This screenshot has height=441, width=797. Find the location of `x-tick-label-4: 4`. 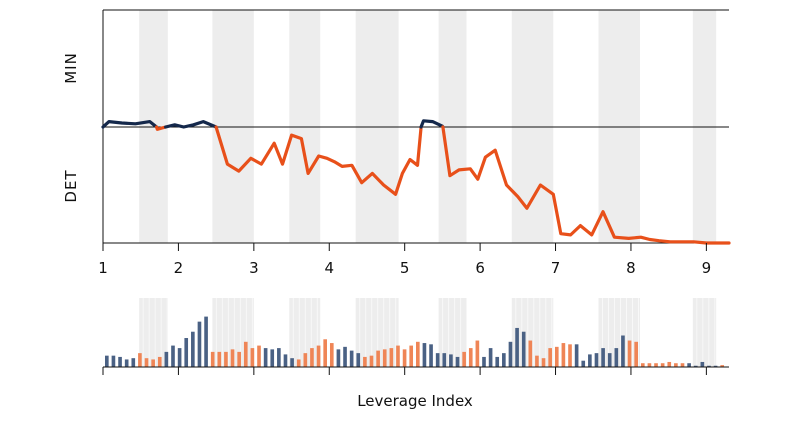

x-tick-label-4: 4 is located at coordinates (329, 268).